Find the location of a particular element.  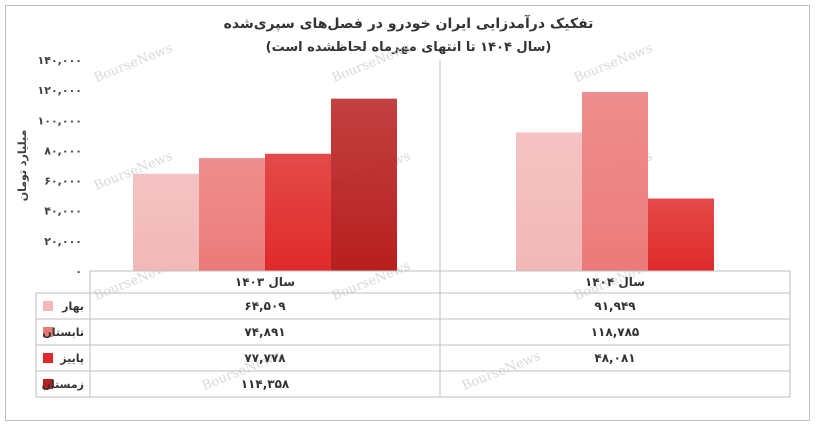

y-tick-label: ۰ is located at coordinates (78, 271).